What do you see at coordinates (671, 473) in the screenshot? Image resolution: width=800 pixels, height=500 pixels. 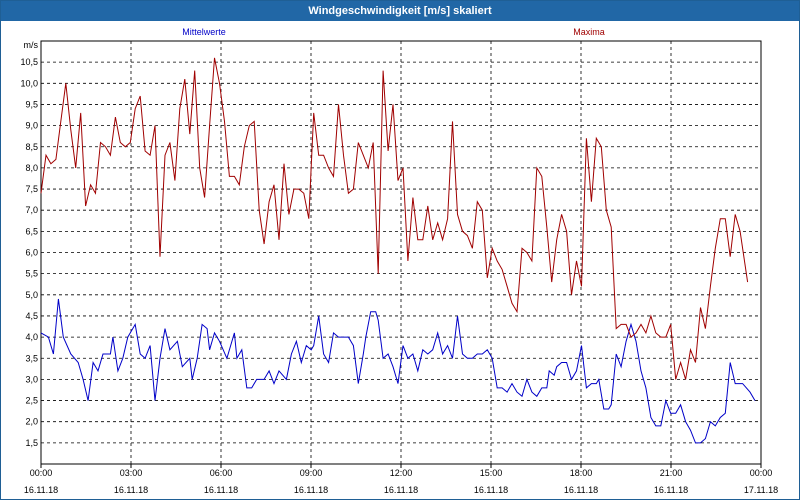 I see `x-tick-time: 21:00` at bounding box center [671, 473].